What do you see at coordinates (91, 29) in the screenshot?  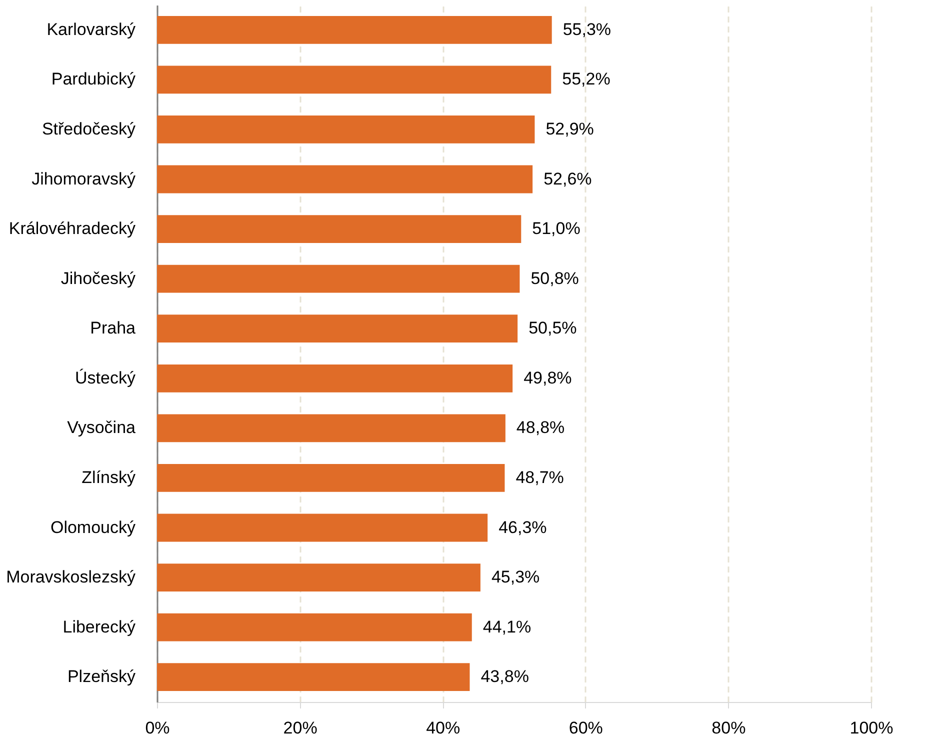 I see `y-tick-label: Karlovarský` at bounding box center [91, 29].